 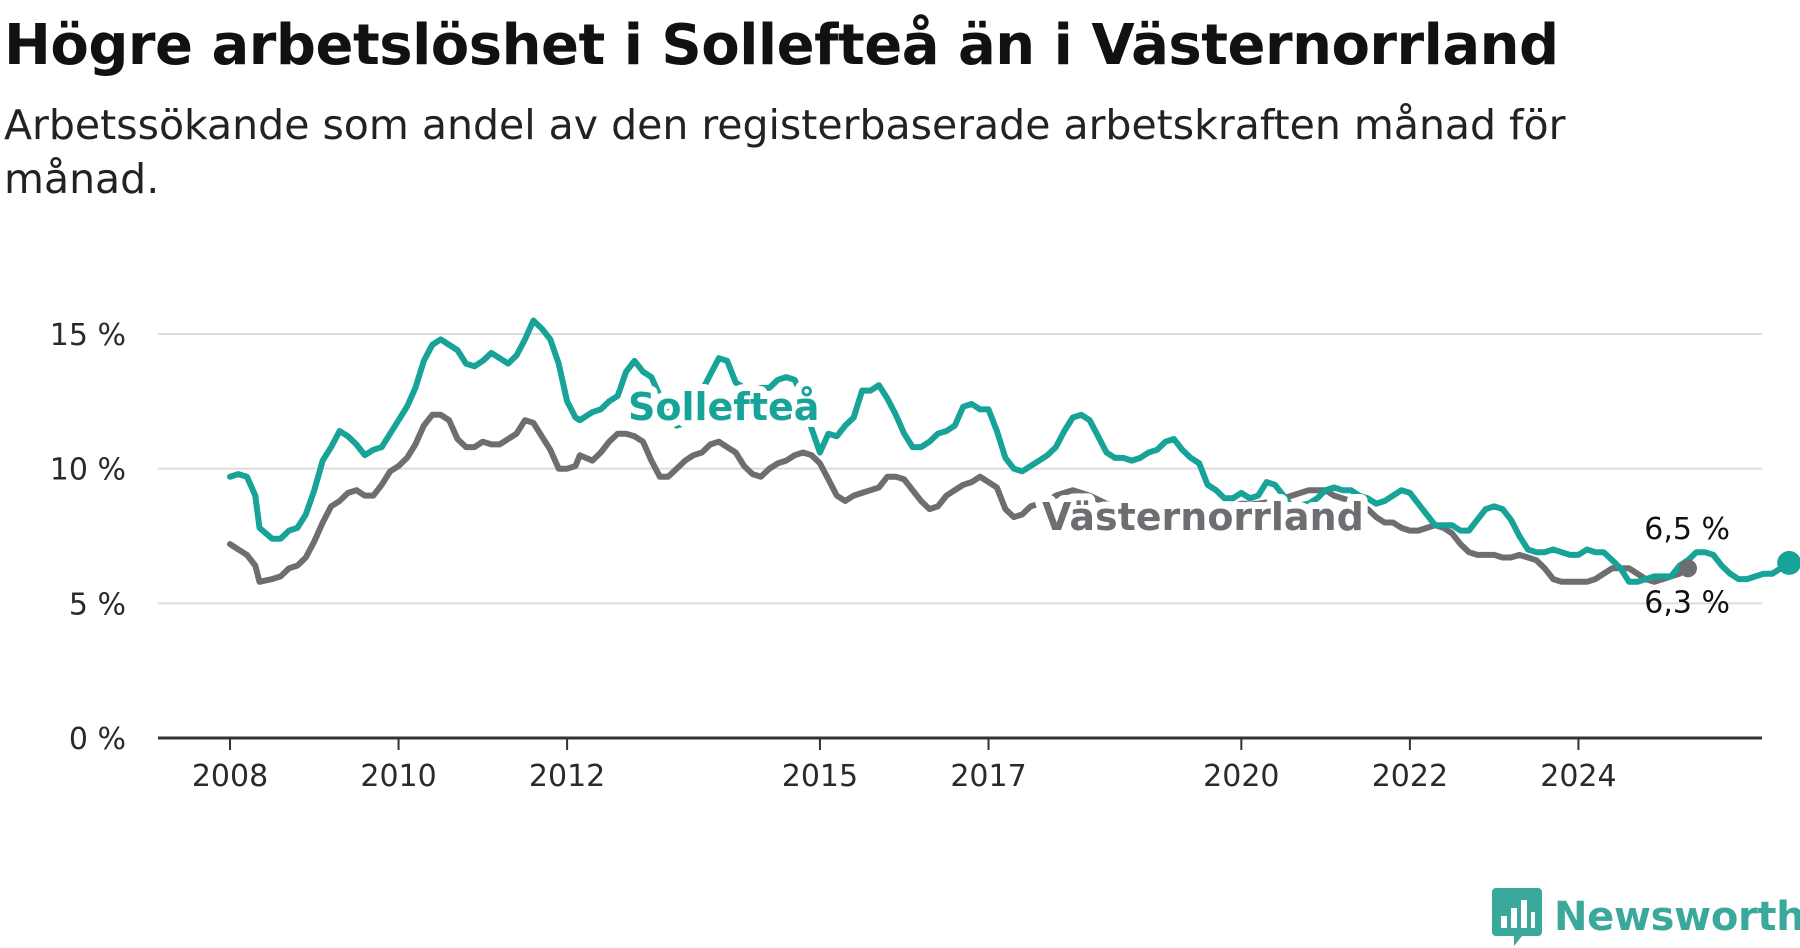 I want to click on series-line-v-sternorrland, so click(x=959, y=498).